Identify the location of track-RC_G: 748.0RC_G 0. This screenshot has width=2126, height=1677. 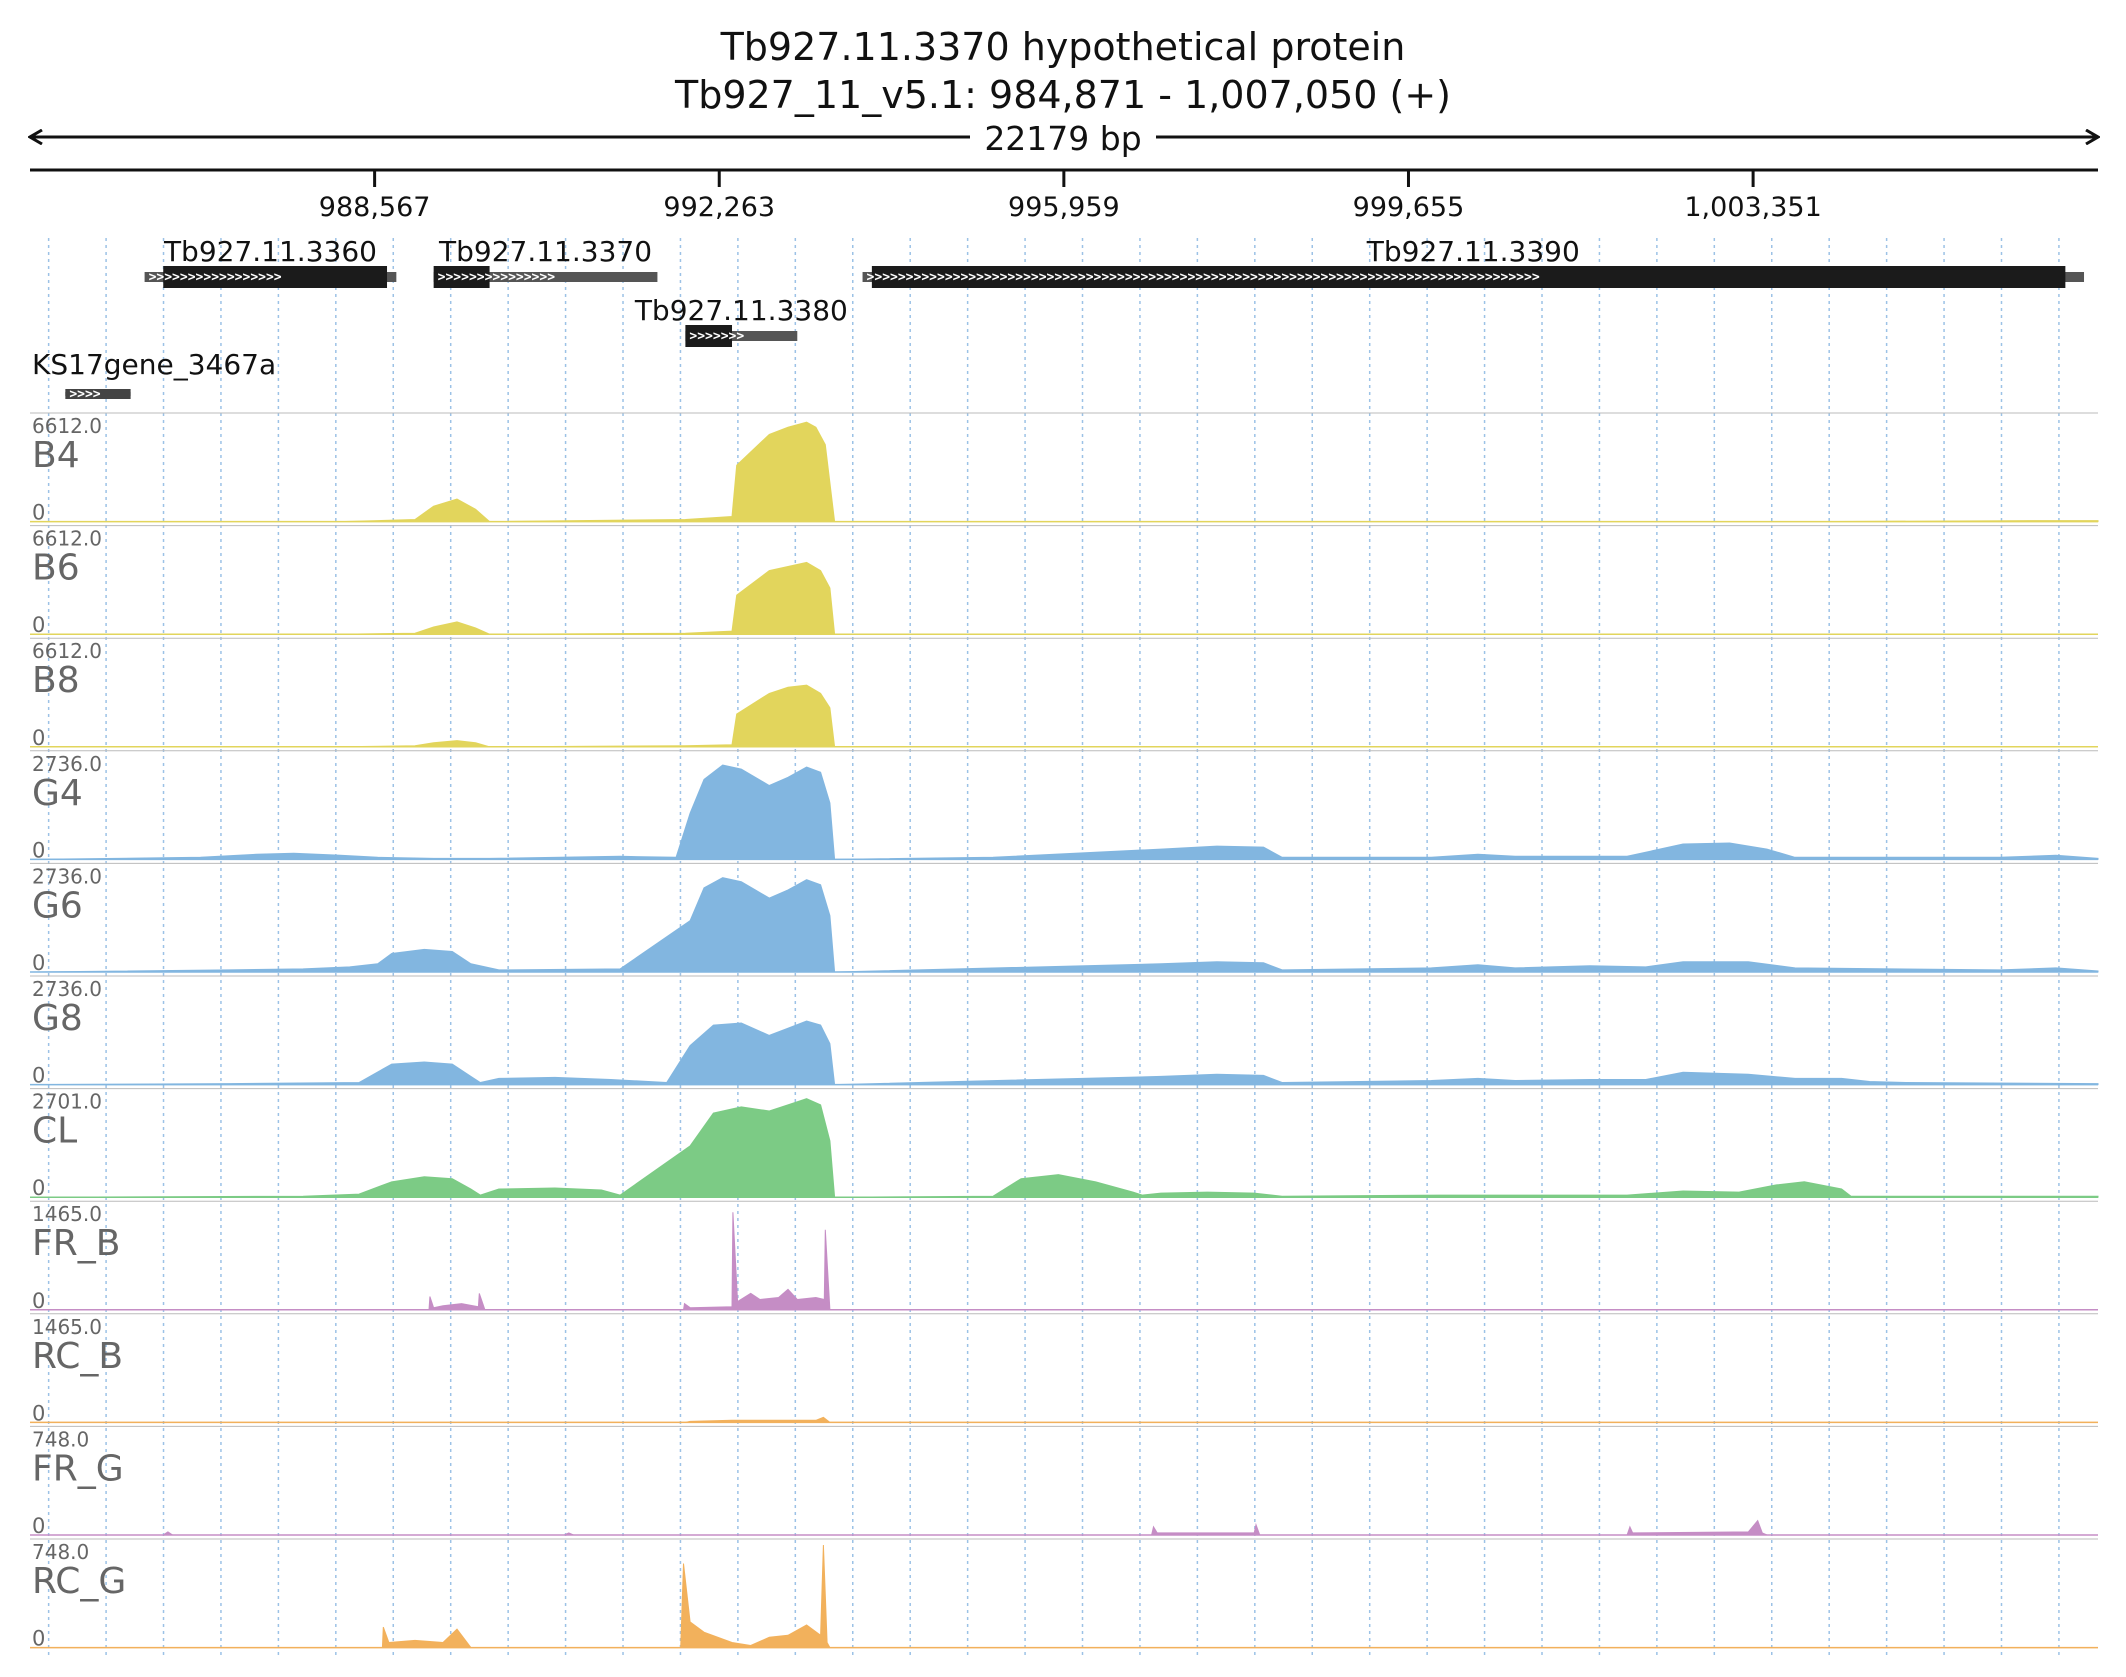
(1064, 1594).